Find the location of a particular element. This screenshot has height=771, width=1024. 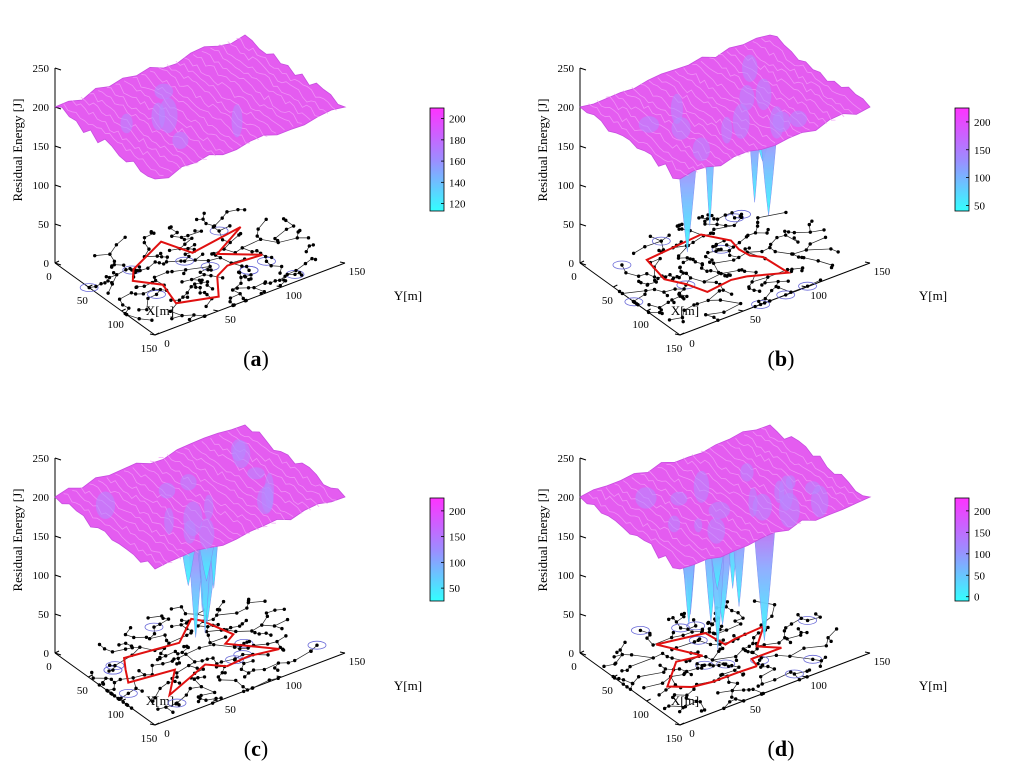

z-tick-label: 200 is located at coordinates (41, 108).